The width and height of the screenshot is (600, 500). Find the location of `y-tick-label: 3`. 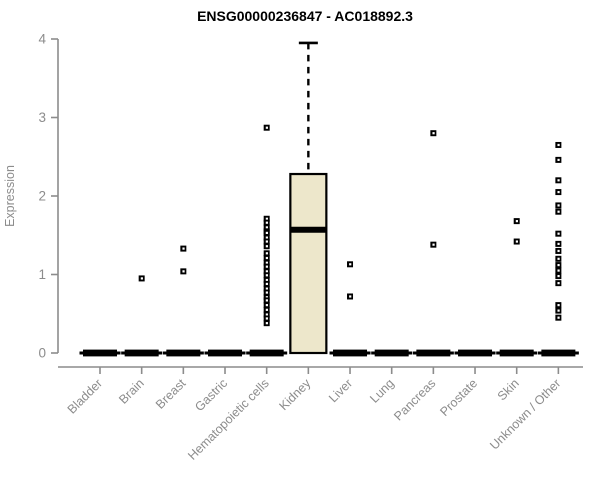

y-tick-label: 3 is located at coordinates (42, 117).